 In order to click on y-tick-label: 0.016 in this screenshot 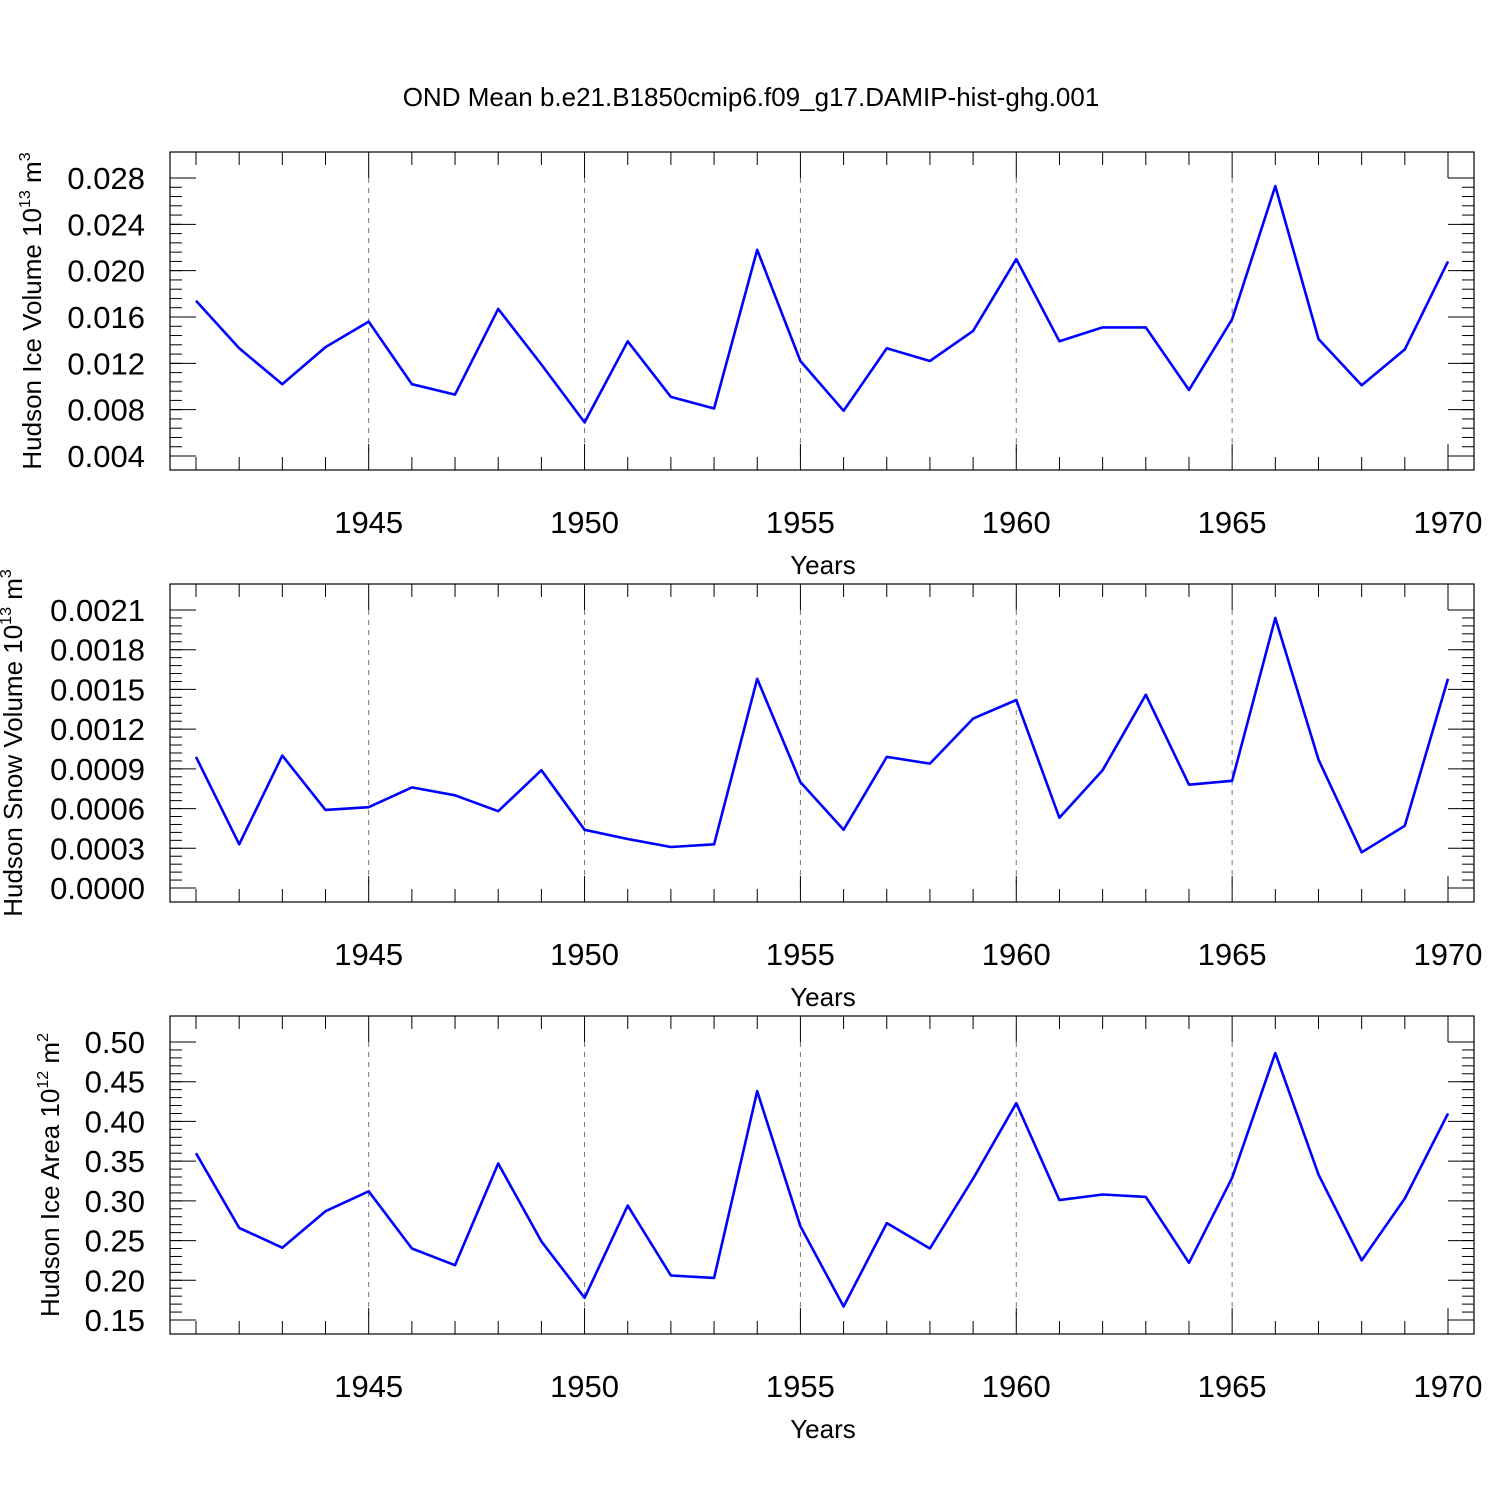, I will do `click(106, 317)`.